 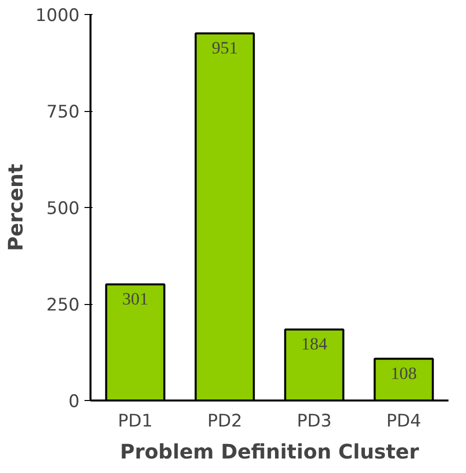 What do you see at coordinates (314, 344) in the screenshot?
I see `data-label: 184` at bounding box center [314, 344].